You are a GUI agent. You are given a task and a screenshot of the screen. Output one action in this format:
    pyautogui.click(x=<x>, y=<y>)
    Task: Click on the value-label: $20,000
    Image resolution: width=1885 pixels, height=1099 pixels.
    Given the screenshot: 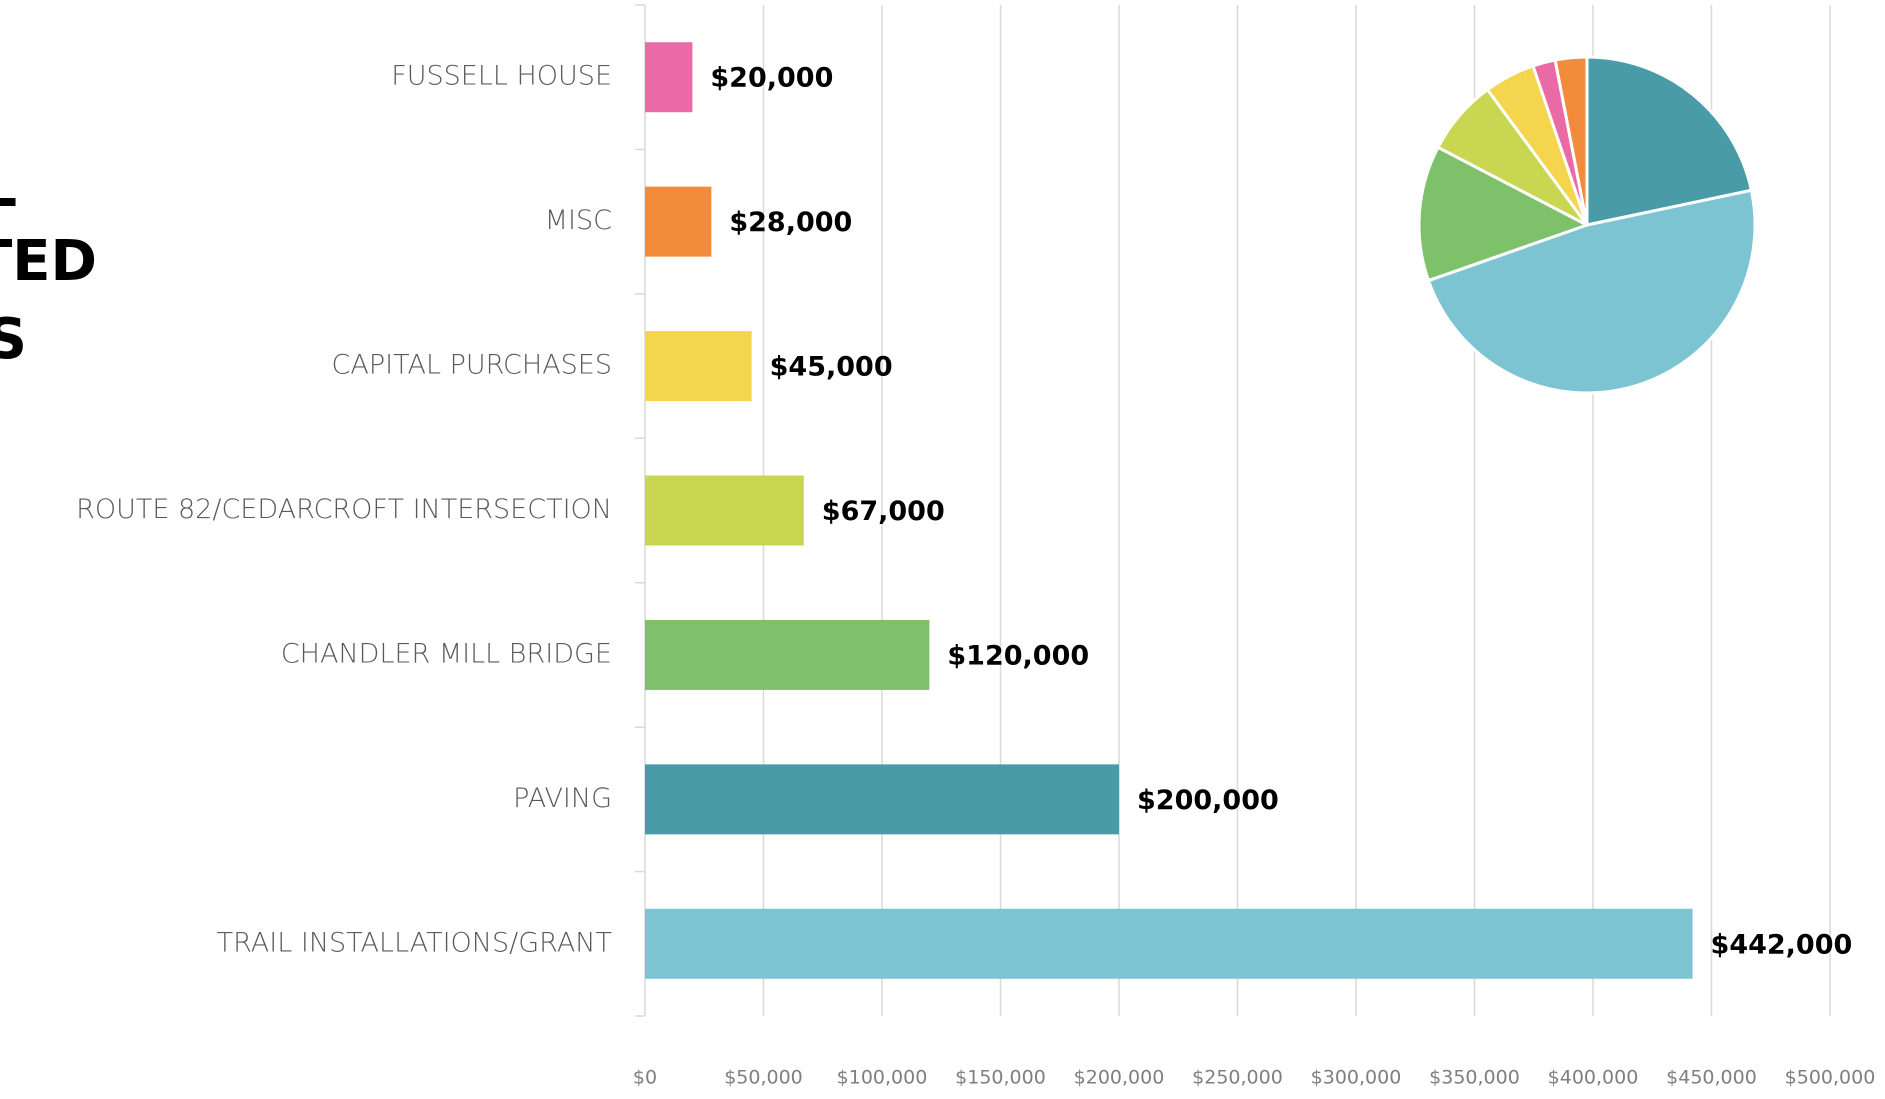 What is the action you would take?
    pyautogui.click(x=771, y=78)
    